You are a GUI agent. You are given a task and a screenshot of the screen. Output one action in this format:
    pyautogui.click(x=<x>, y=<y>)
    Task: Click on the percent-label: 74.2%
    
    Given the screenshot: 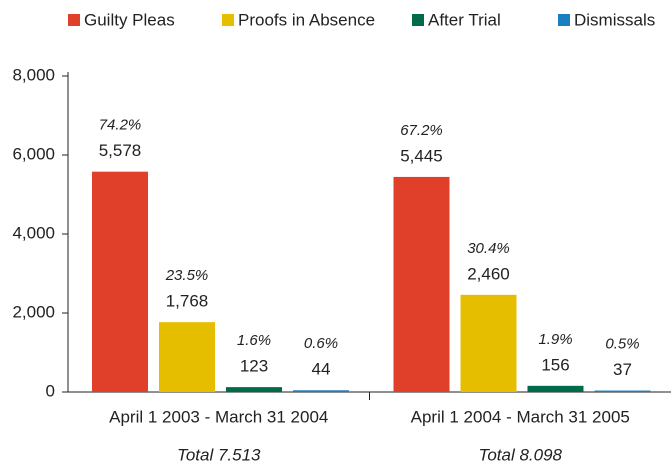 What is the action you would take?
    pyautogui.click(x=120, y=125)
    